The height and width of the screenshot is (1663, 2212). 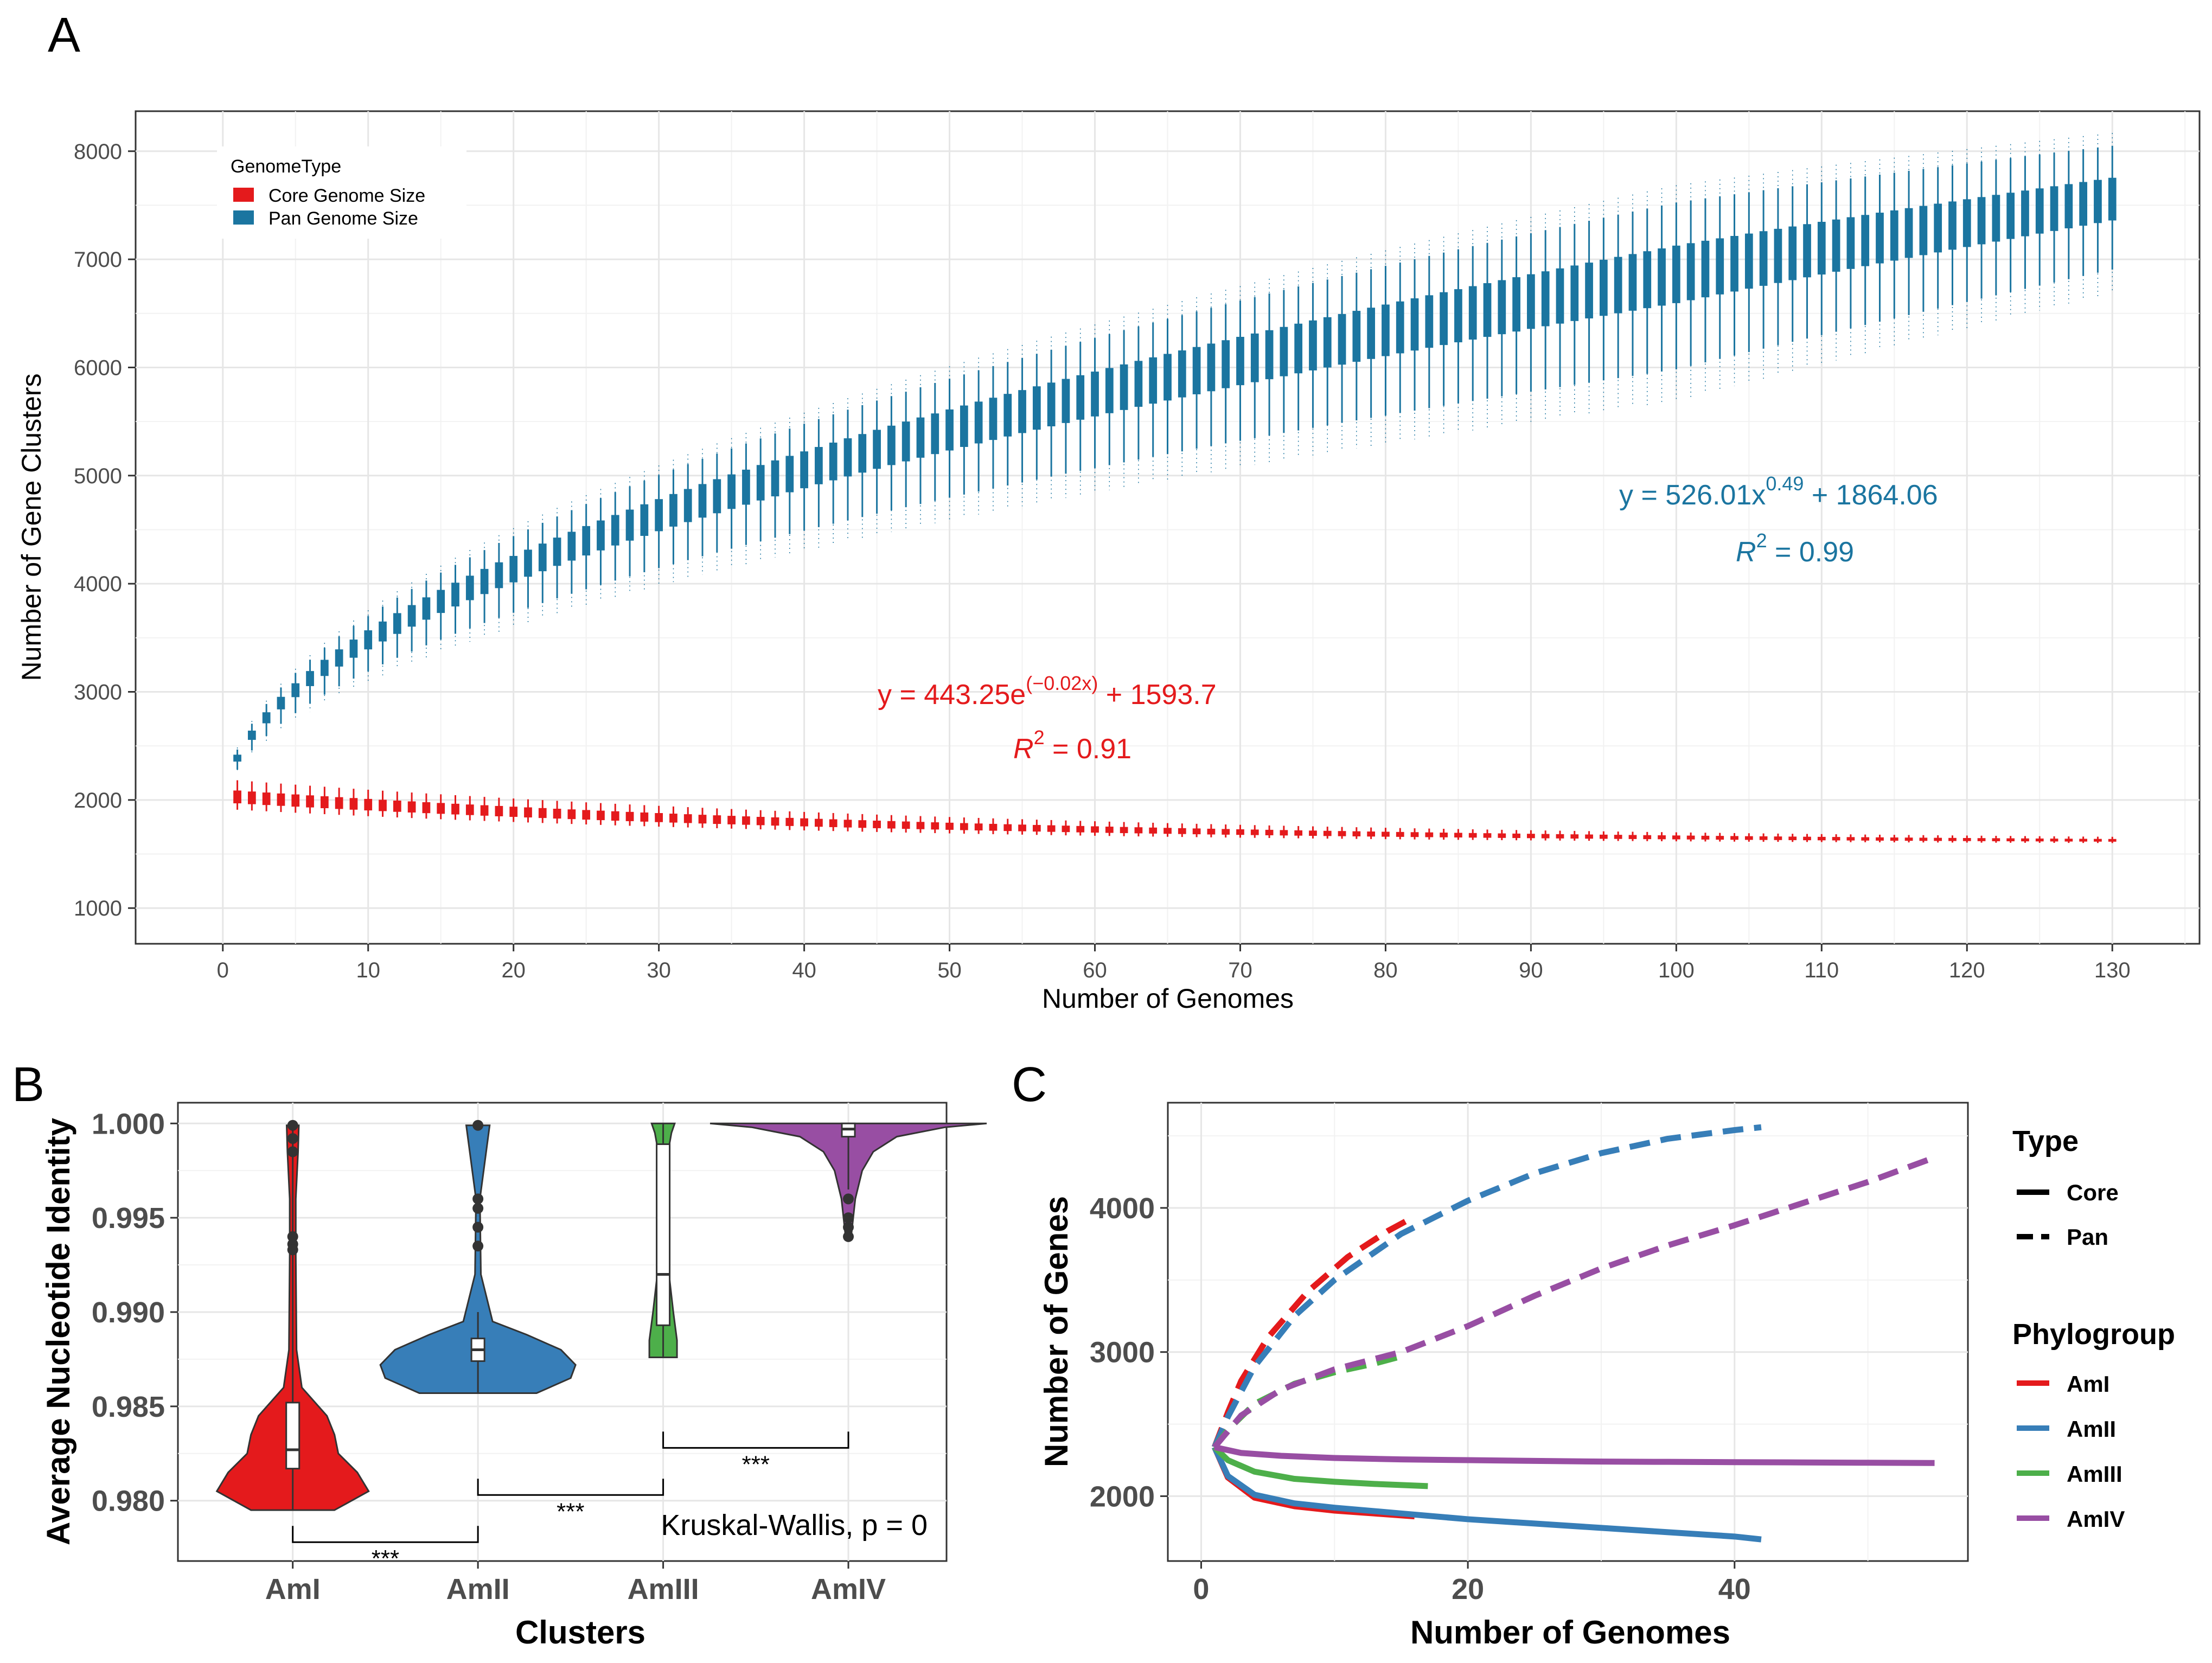 I want to click on panel-b-ylabel: Average Nucleotide Identity, so click(x=58, y=1331).